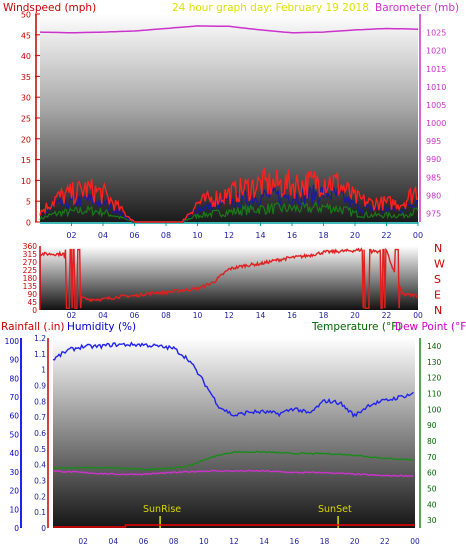  What do you see at coordinates (14, 472) in the screenshot?
I see `humidity-y-tick-label: 30` at bounding box center [14, 472].